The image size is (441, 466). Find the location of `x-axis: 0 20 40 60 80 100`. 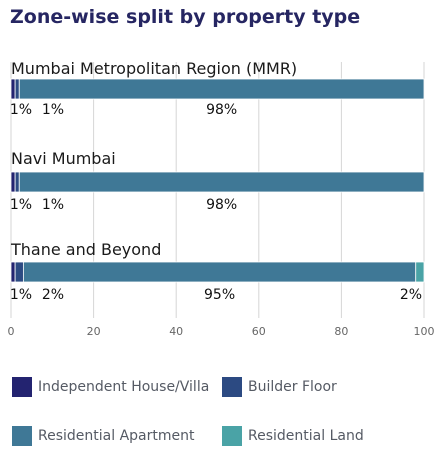

x-axis: 0 20 40 60 80 100 is located at coordinates (221, 331).